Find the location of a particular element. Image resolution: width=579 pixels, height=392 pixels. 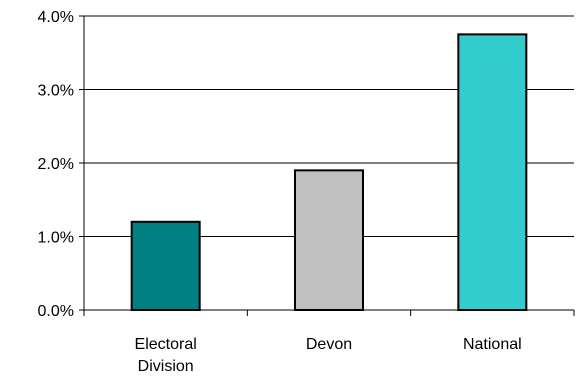

y-tick-label: 1.0% is located at coordinates (56, 238).